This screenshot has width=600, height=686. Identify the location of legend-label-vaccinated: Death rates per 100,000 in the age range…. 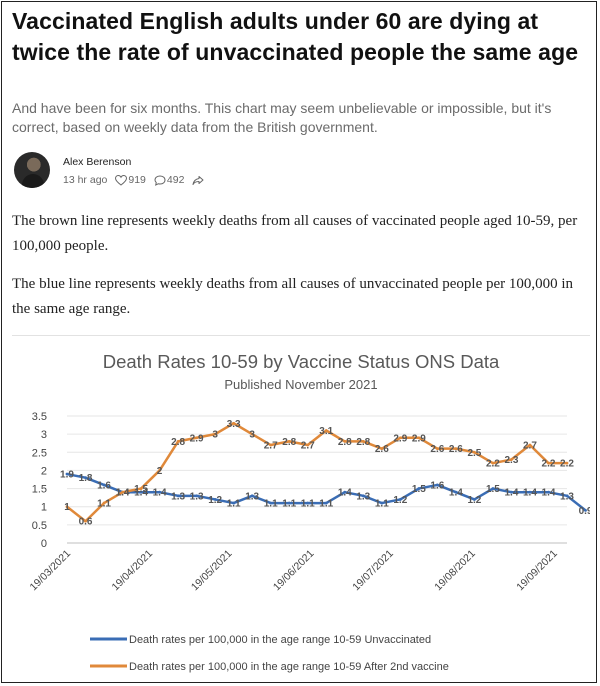
(289, 667).